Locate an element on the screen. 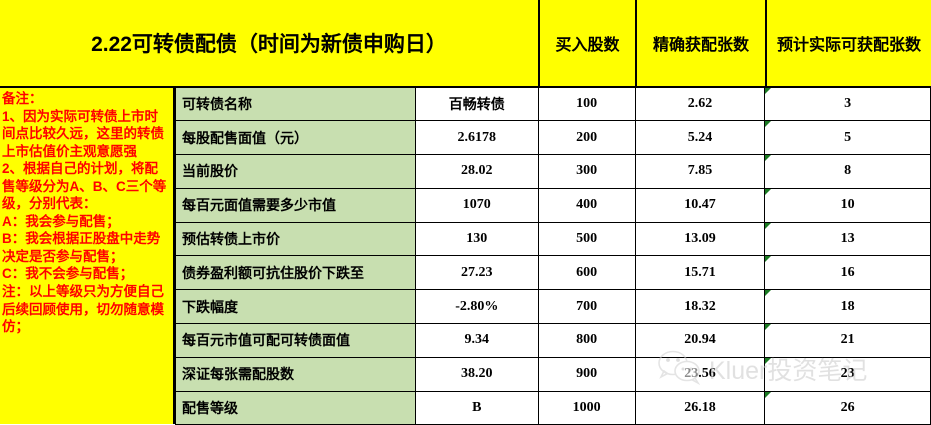 Image resolution: width=931 pixels, height=425 pixels. estimated-lots-value: 16 is located at coordinates (847, 272).